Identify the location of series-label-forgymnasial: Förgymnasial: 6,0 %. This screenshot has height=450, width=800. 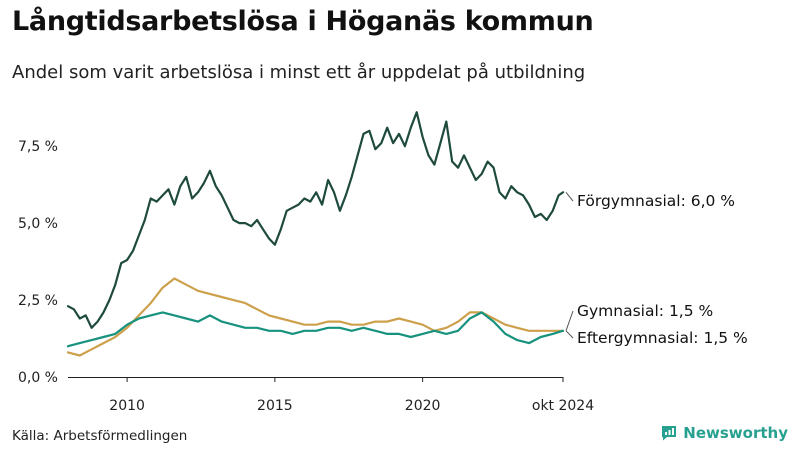
(656, 201).